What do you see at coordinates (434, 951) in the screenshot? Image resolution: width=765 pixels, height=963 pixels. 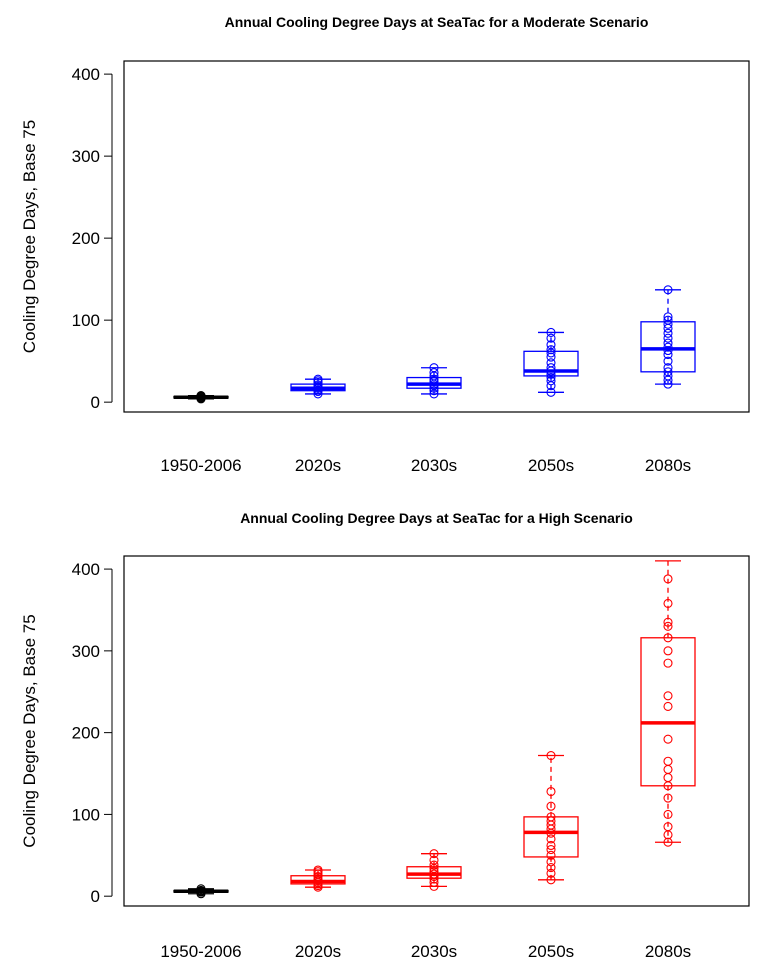 I see `x-tick-label: 2030s` at bounding box center [434, 951].